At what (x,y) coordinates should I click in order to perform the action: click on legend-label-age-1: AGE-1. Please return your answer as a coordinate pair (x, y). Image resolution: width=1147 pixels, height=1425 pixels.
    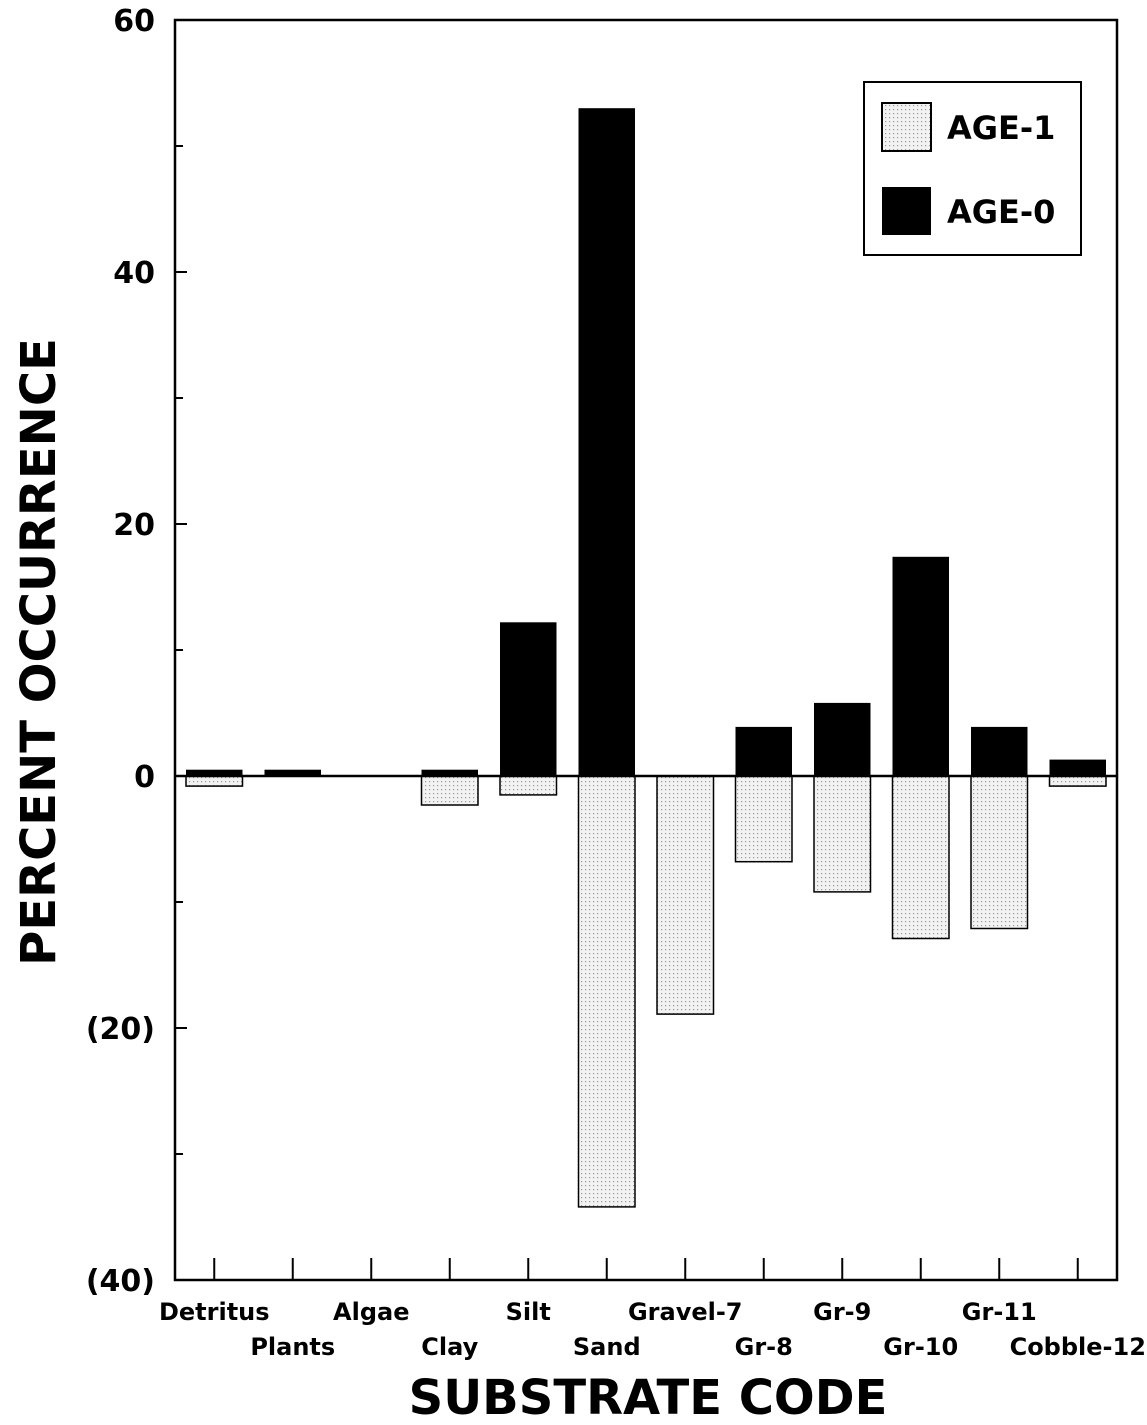
    Looking at the image, I should click on (1001, 128).